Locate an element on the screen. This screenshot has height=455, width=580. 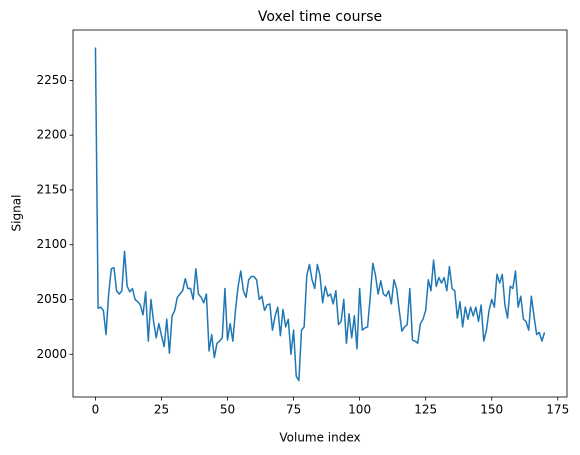
x-tick-label: 0 is located at coordinates (96, 410).